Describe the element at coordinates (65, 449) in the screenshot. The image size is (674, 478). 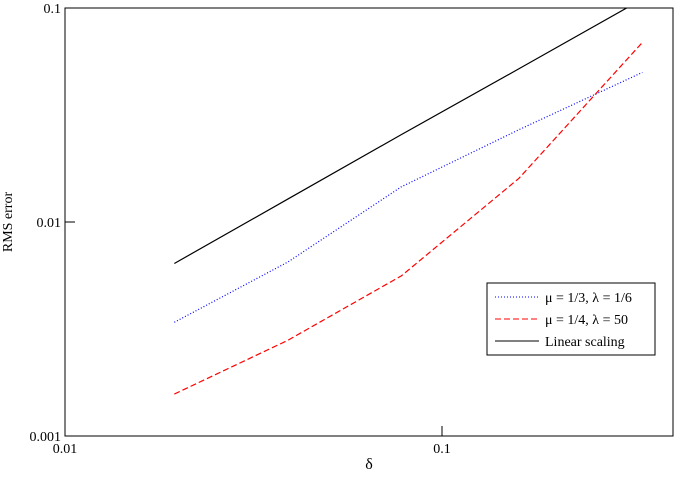
I see `x-tick-label: 0.01` at that location.